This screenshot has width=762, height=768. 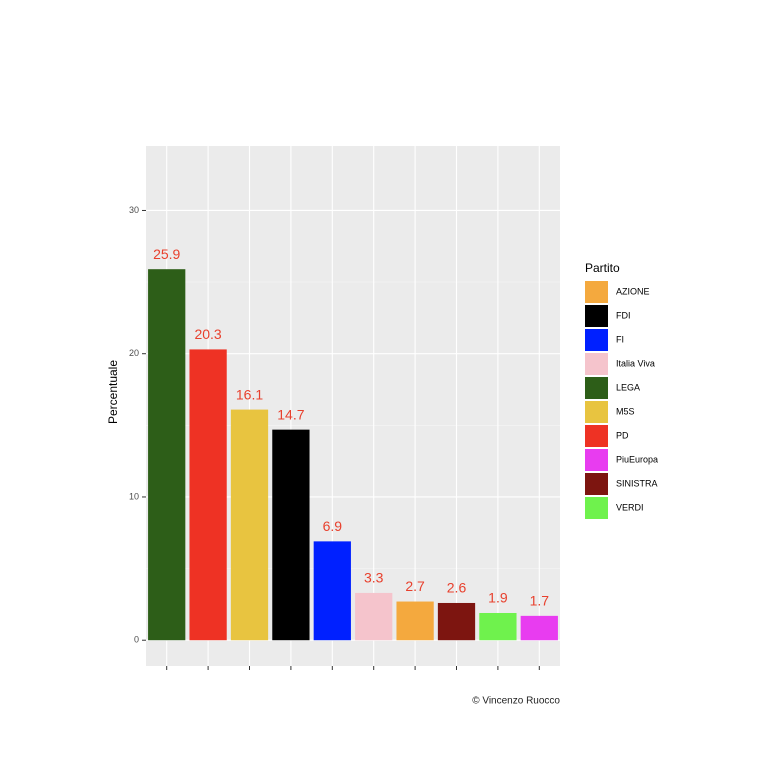 I want to click on legend-label: PiuEuropa, so click(x=637, y=459).